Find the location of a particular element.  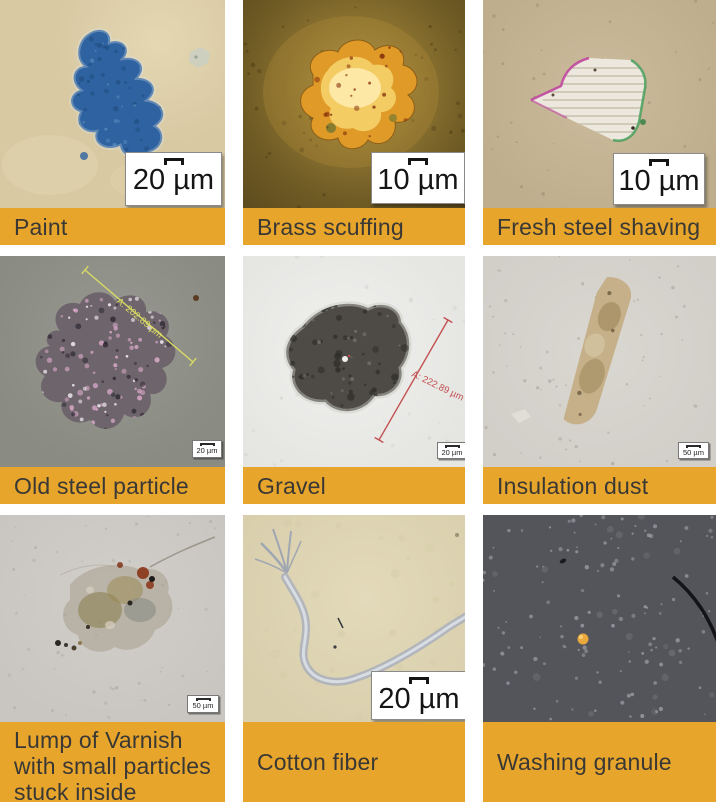

scale-bar-fresh-steel: 10 µm is located at coordinates (659, 179).